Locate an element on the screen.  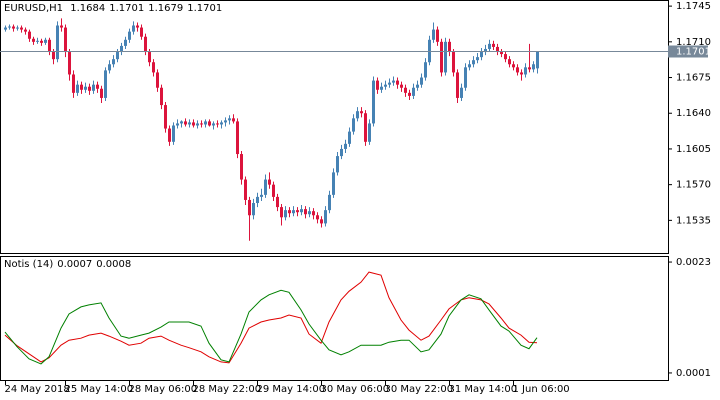
y-tick-label: 1.1605 is located at coordinates (693, 149).